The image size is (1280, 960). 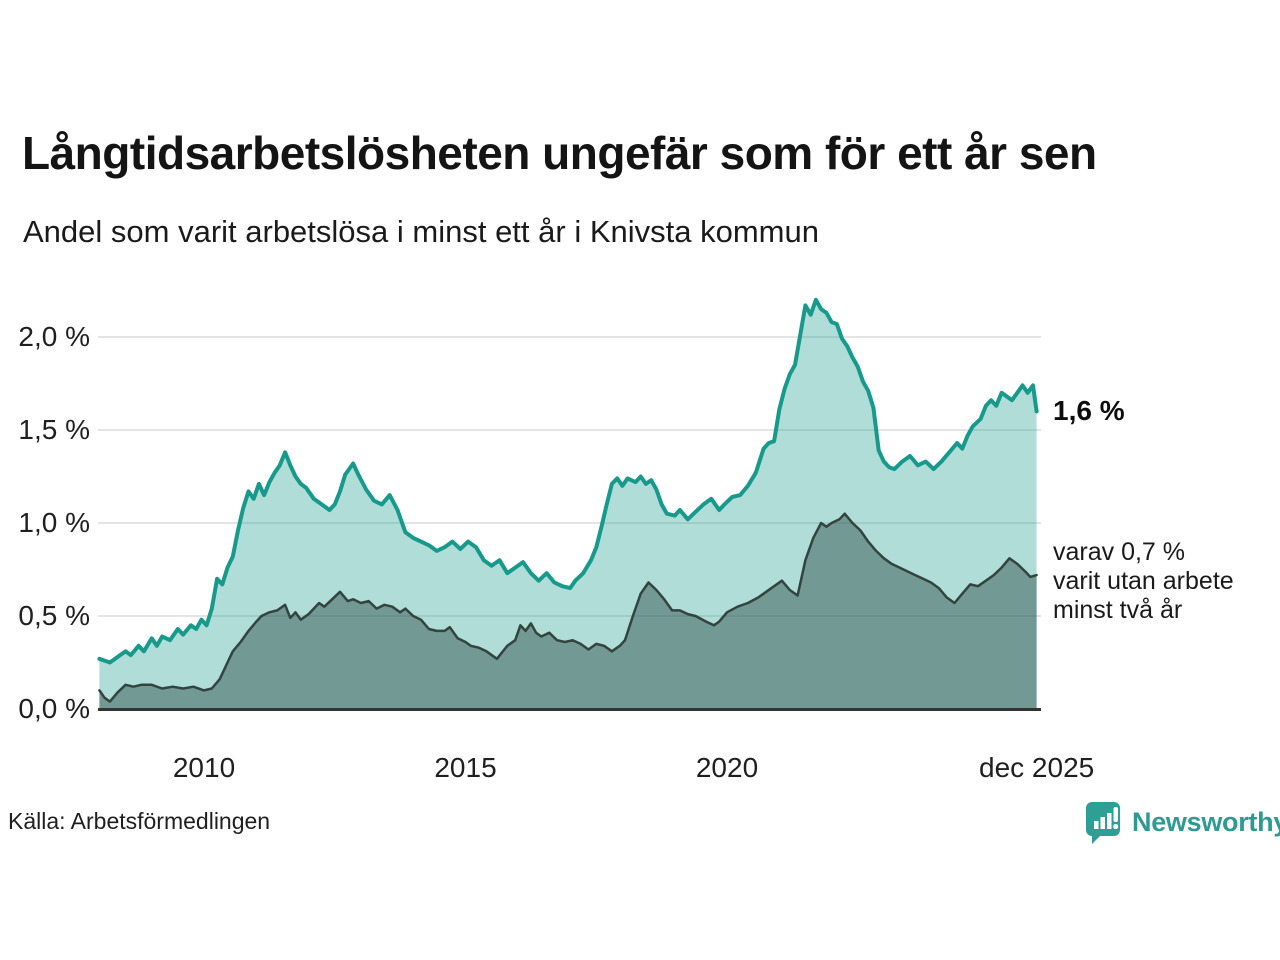 I want to click on y-tick-label: 1,5 %, so click(x=54, y=429).